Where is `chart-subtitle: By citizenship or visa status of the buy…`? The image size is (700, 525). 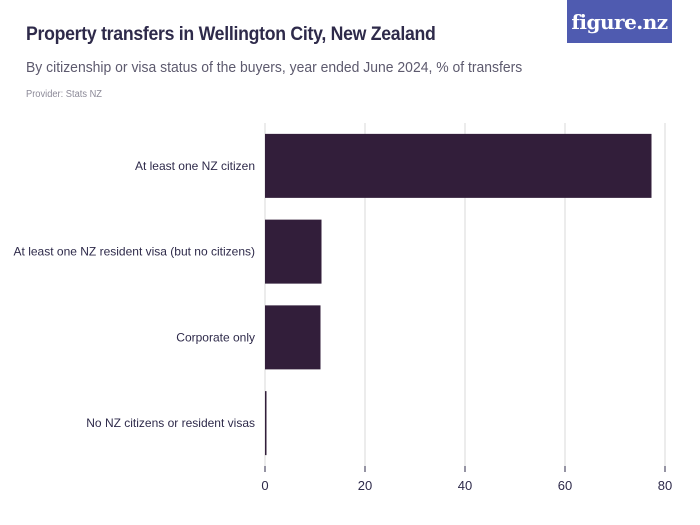
chart-subtitle: By citizenship or visa status of the buy… is located at coordinates (274, 67).